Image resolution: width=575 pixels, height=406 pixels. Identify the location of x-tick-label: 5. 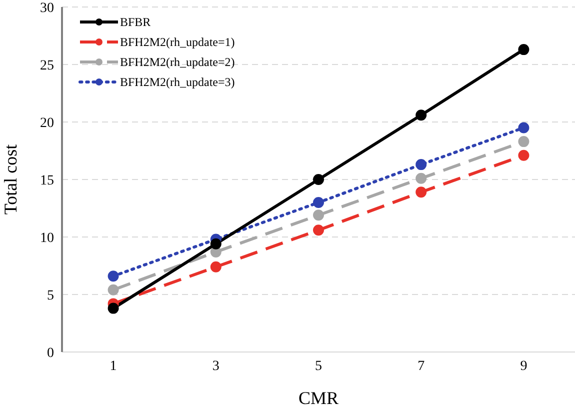
(318, 366).